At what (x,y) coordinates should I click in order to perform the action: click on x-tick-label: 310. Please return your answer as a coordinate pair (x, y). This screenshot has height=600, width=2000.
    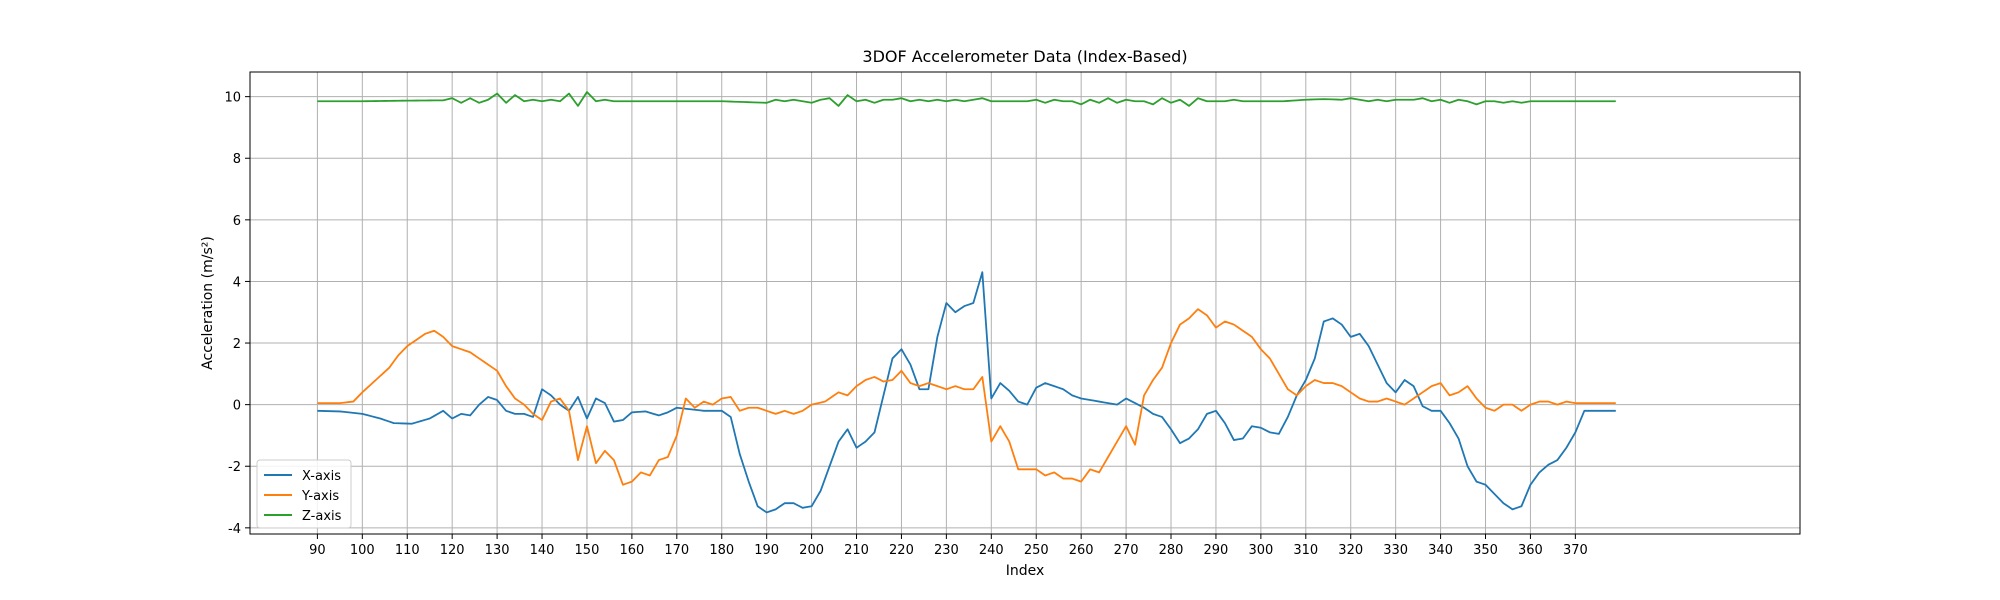
    Looking at the image, I should click on (1305, 550).